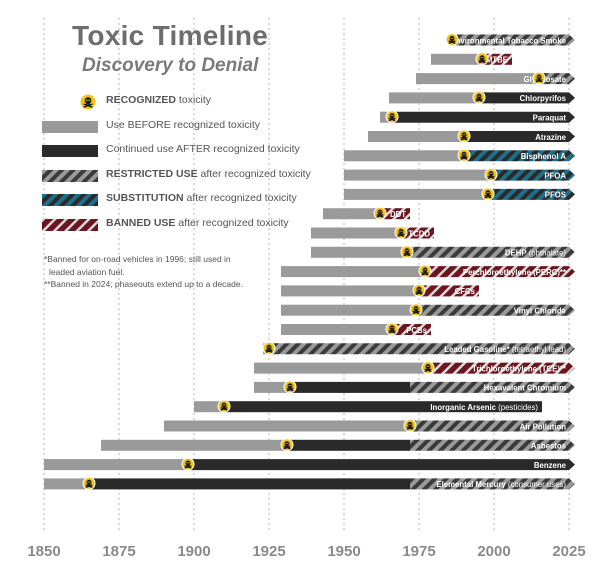  What do you see at coordinates (306, 551) in the screenshot?
I see `x-axis: 1850 1875 1900 1925 1950 1975 2000 2025` at bounding box center [306, 551].